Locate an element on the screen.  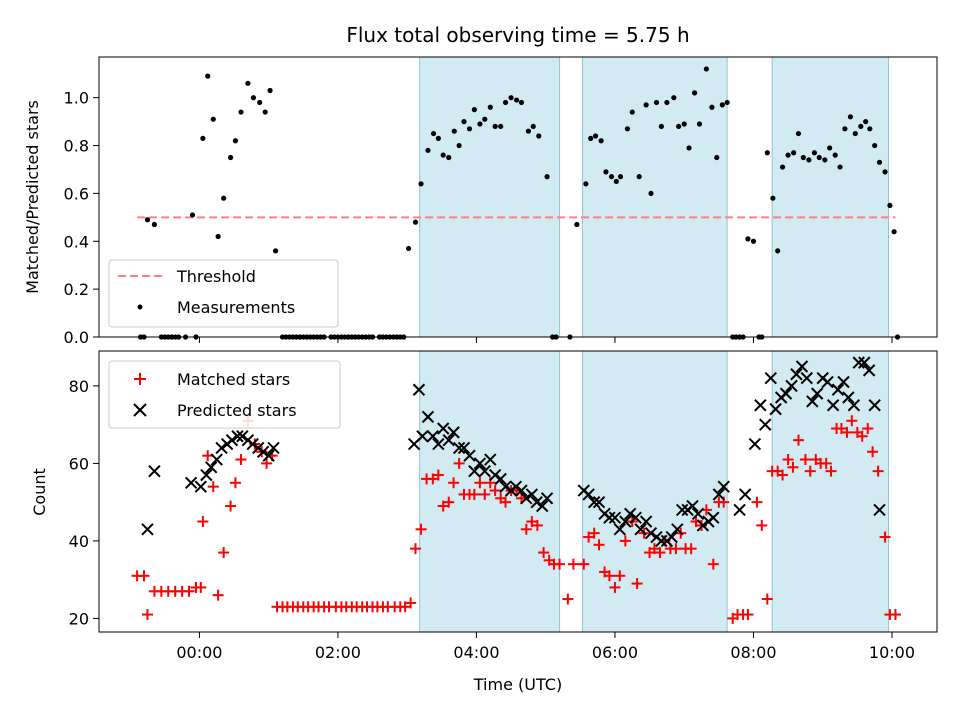
top-y-tick-label: 1.0 is located at coordinates (76, 98).